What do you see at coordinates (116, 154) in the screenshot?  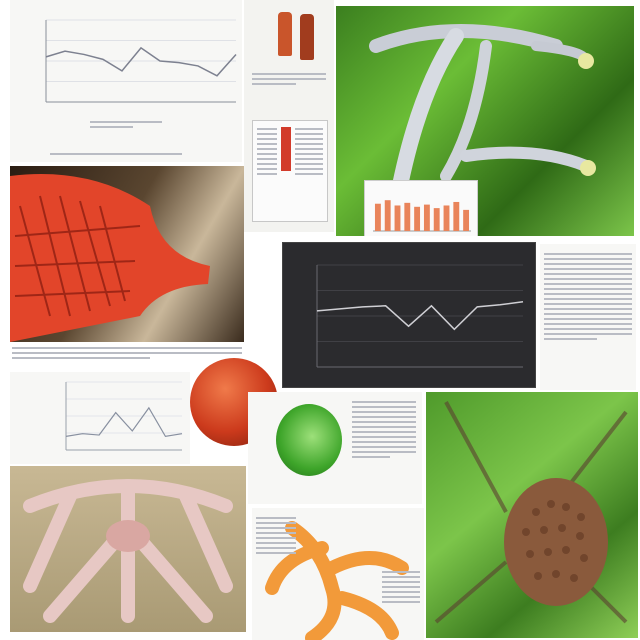 I see `footer-lines` at bounding box center [116, 154].